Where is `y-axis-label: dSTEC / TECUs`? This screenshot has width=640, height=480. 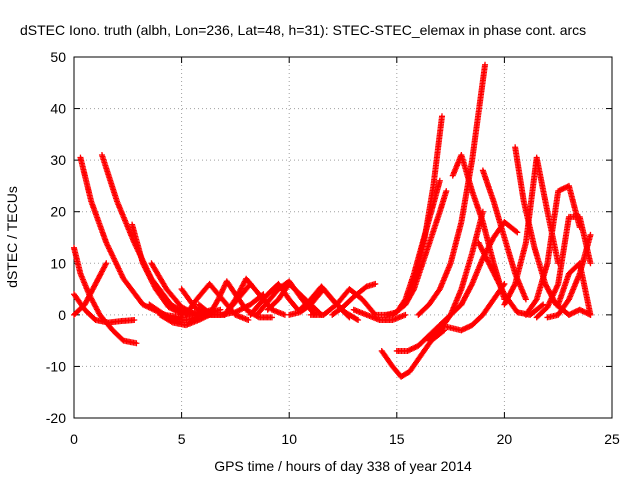
y-axis-label: dSTEC / TECUs is located at coordinates (12, 237).